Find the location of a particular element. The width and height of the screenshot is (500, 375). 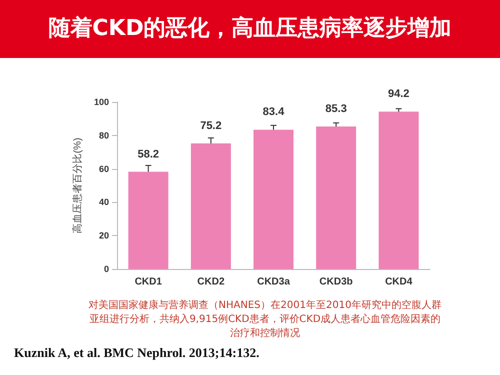

data-label: 85.3 is located at coordinates (336, 109).